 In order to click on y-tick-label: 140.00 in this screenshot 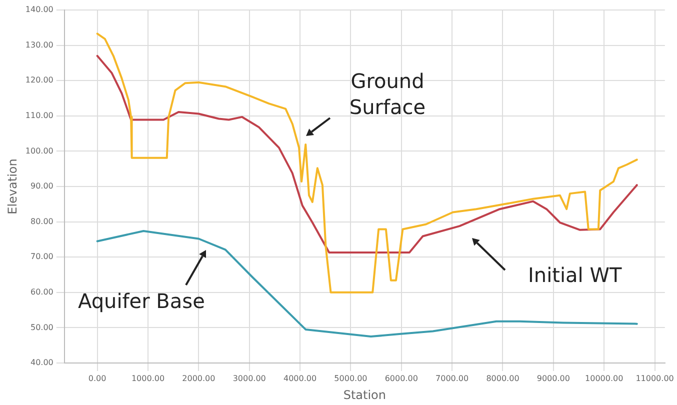, I will do `click(39, 9)`.